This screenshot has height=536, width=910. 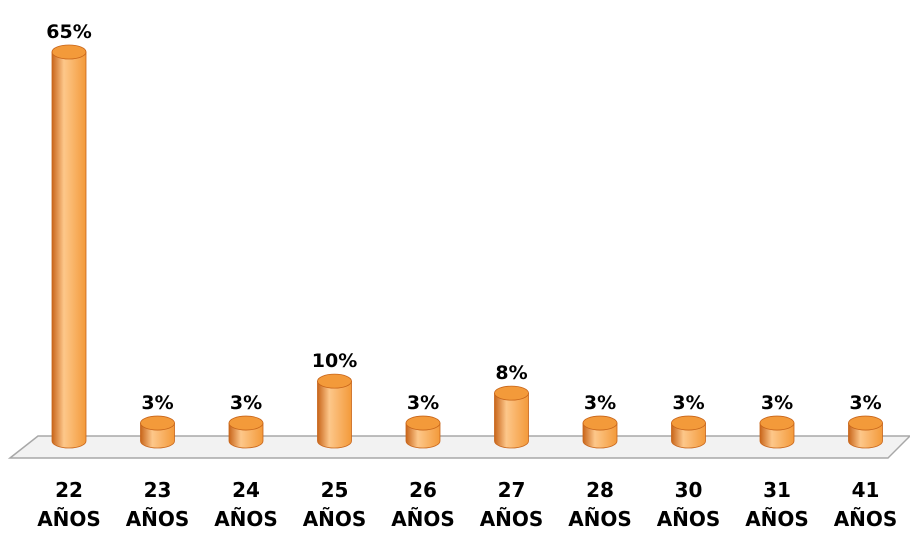 What do you see at coordinates (334, 361) in the screenshot?
I see `data-label: 10%` at bounding box center [334, 361].